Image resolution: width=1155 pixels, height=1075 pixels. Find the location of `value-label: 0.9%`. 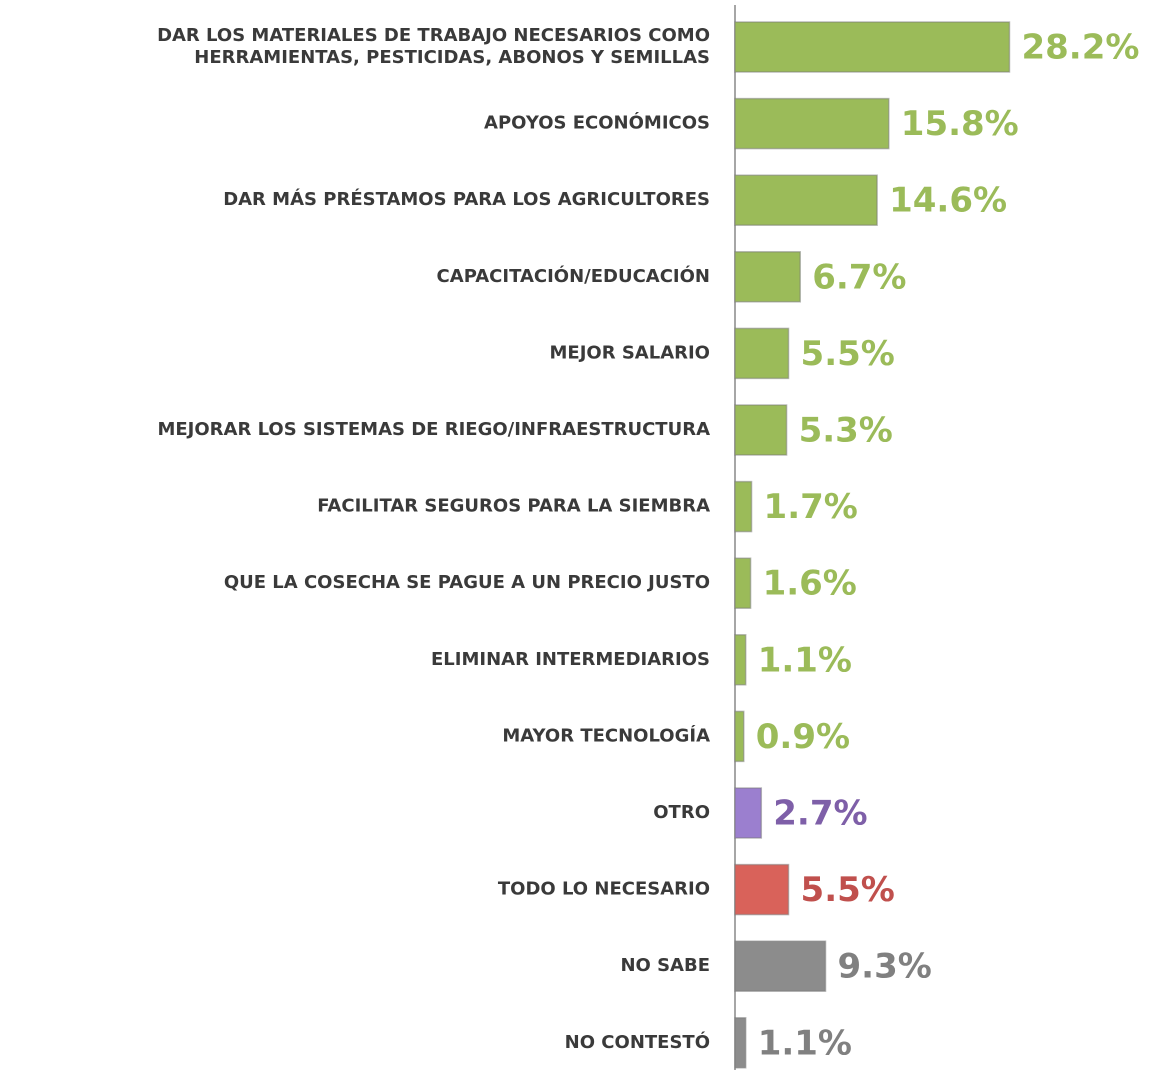

value-label: 0.9% is located at coordinates (803, 737).